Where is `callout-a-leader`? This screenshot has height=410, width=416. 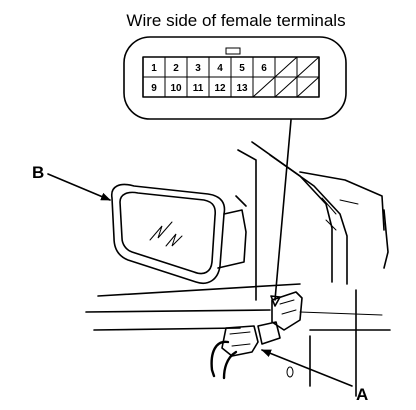 callout-a-leader is located at coordinates (307, 368).